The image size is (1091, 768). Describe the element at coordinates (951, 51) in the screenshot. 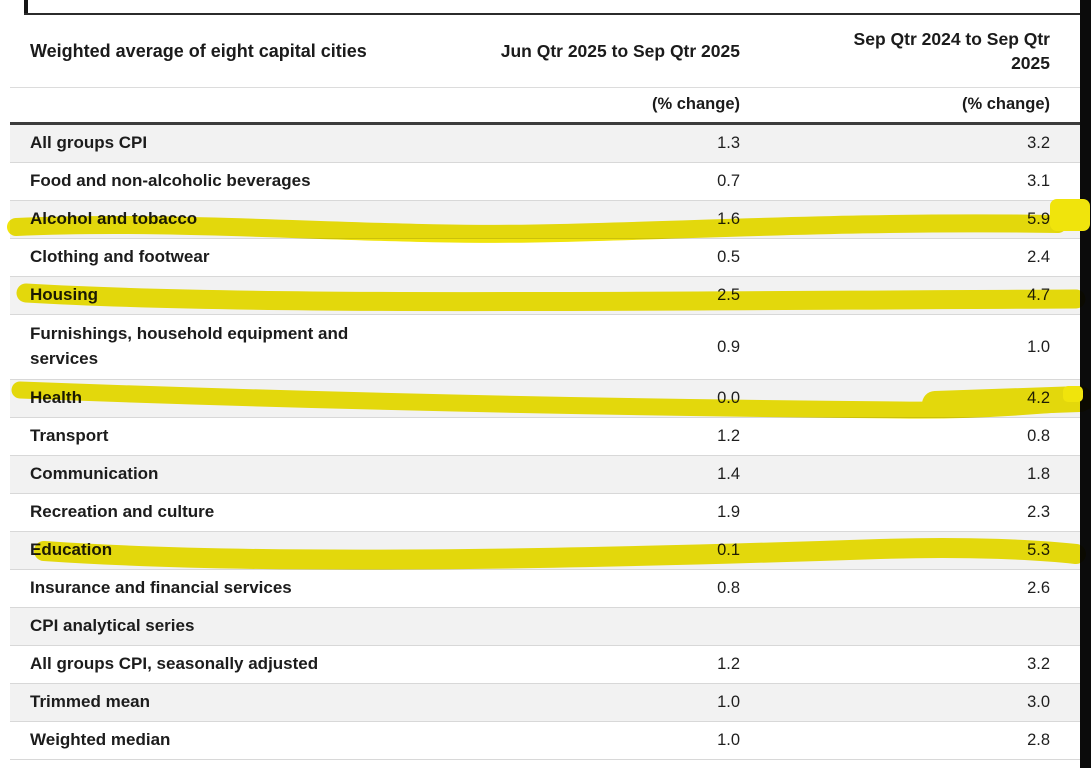

I see `column-header-annual: Sep Qtr 2024 to Sep Qtr 2025` at that location.